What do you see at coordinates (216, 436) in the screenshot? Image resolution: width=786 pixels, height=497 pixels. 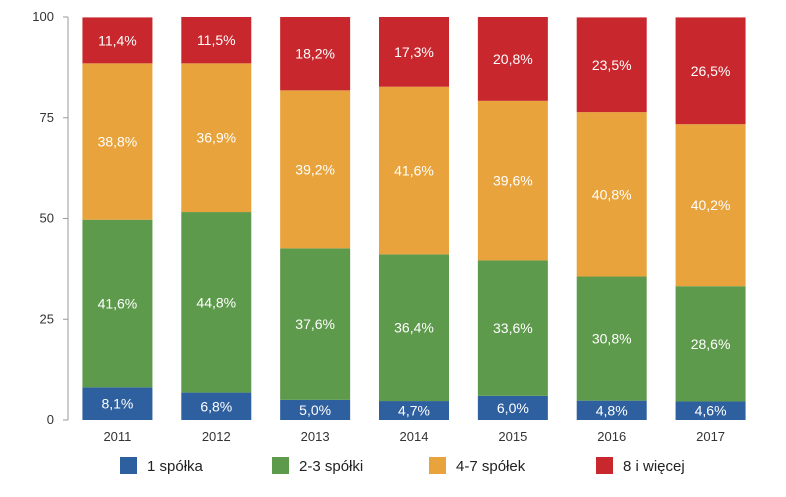 I see `x-tick-label: 2012` at bounding box center [216, 436].